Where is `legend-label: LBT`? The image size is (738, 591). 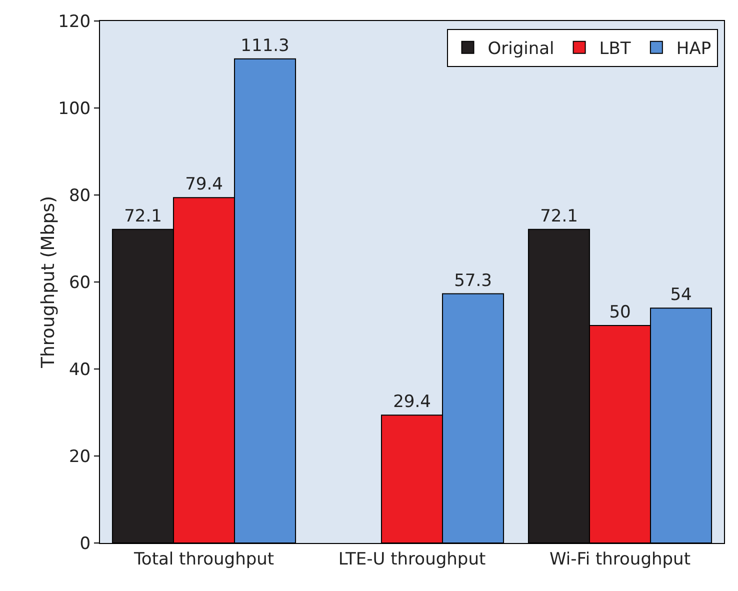 legend-label: LBT is located at coordinates (615, 49).